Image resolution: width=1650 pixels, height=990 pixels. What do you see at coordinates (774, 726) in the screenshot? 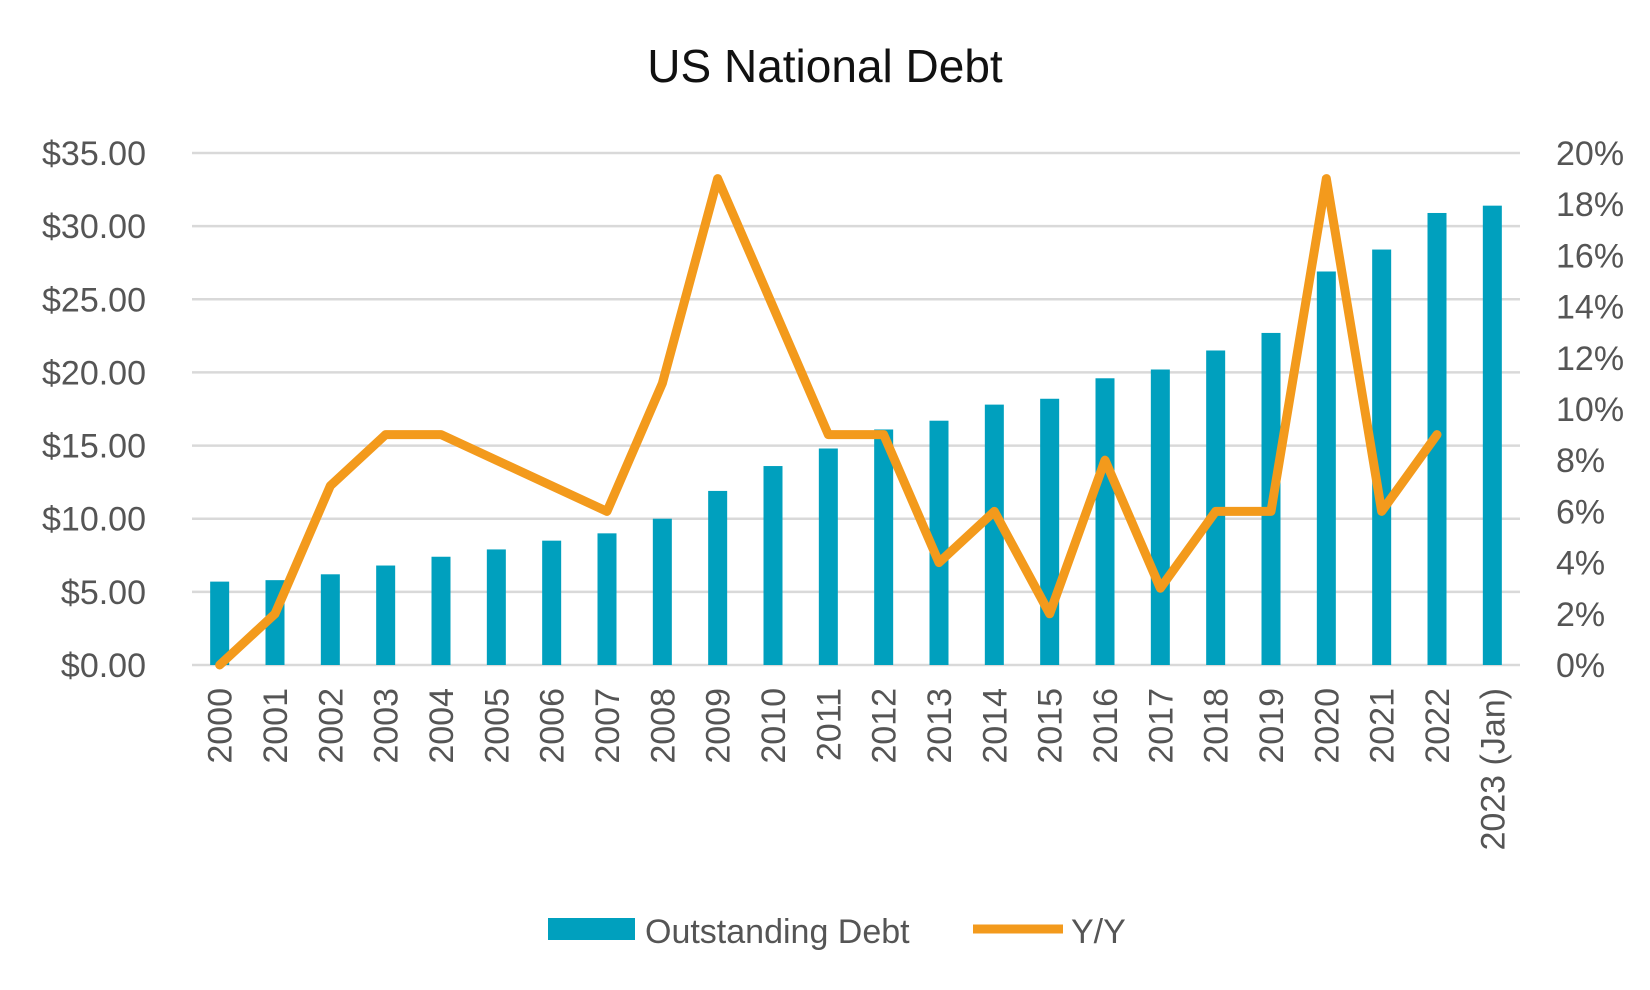
I see `x-tick-label: 2010` at bounding box center [774, 726].